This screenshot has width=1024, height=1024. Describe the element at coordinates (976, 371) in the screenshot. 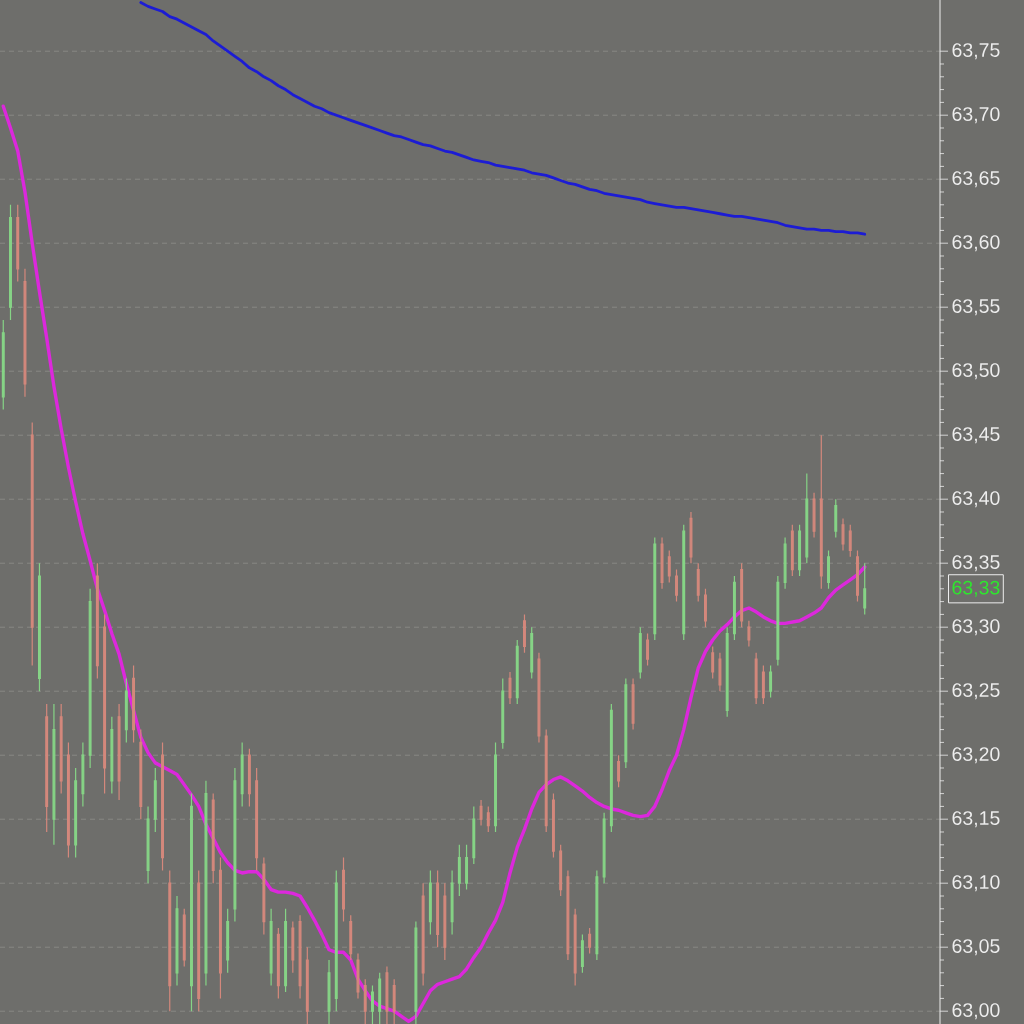

I see `y-tick-label: 63,50` at that location.